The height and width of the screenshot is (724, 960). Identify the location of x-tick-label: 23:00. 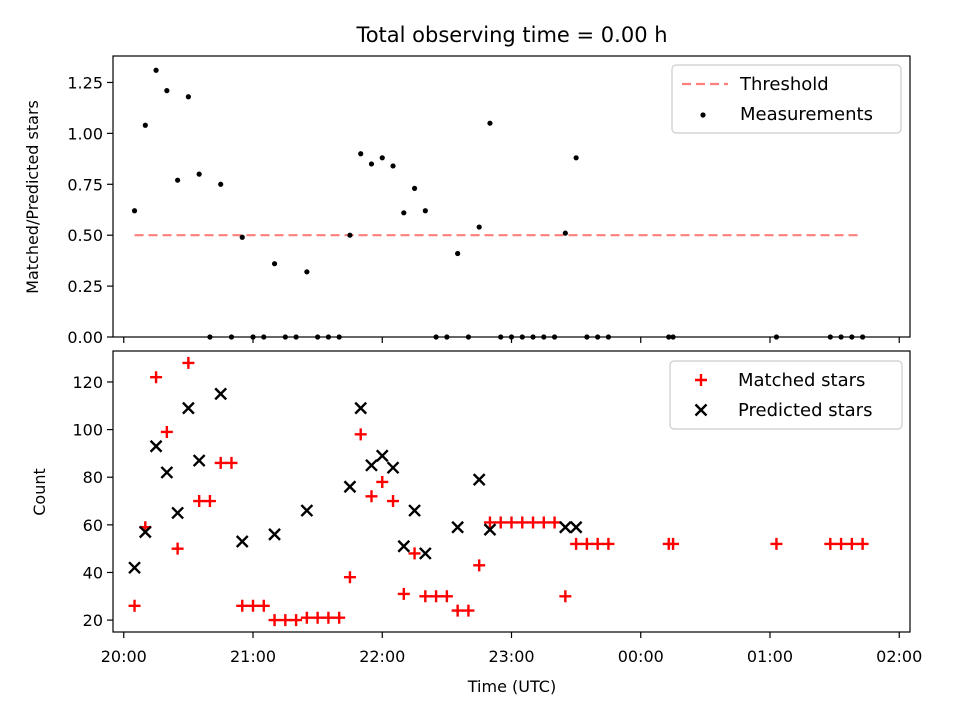
(511, 656).